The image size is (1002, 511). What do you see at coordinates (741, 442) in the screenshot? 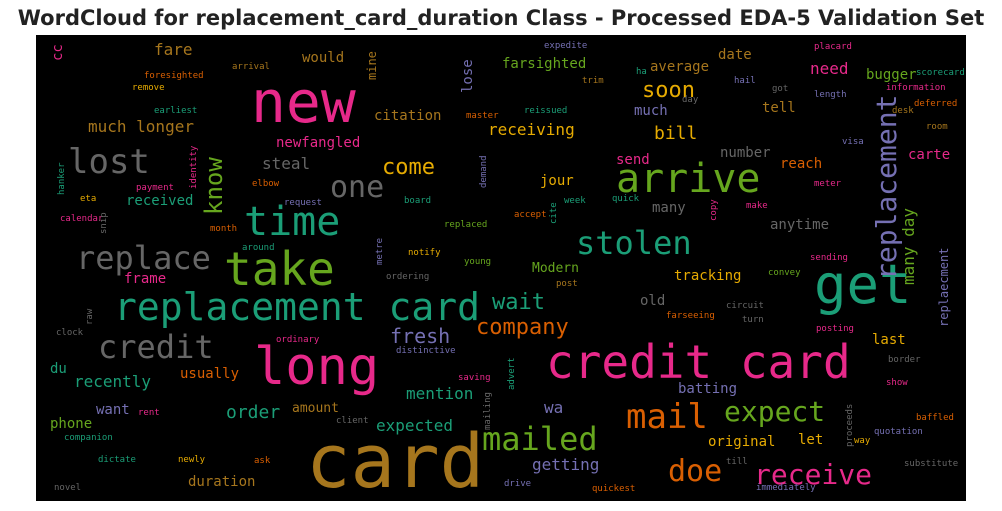
I see `word-original: original` at bounding box center [741, 442].